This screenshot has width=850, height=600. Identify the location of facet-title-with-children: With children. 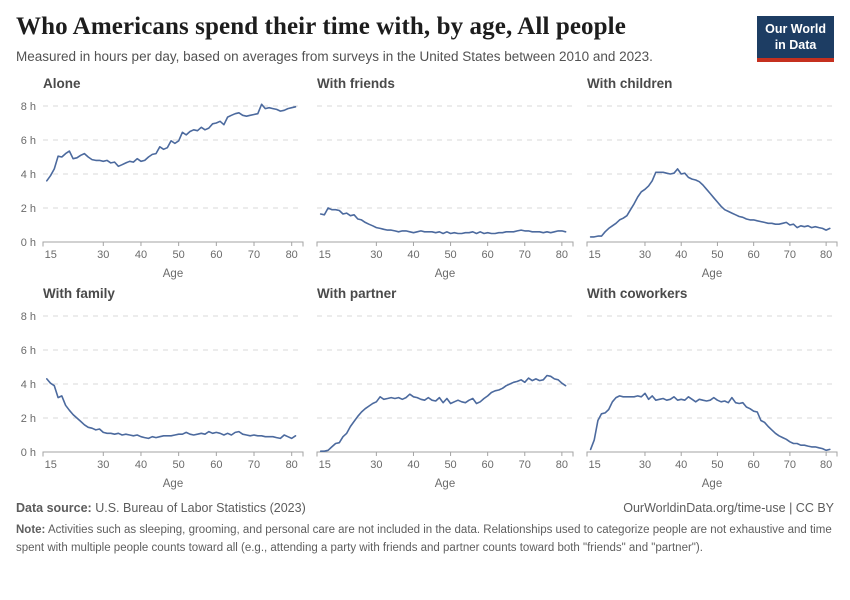
(630, 83).